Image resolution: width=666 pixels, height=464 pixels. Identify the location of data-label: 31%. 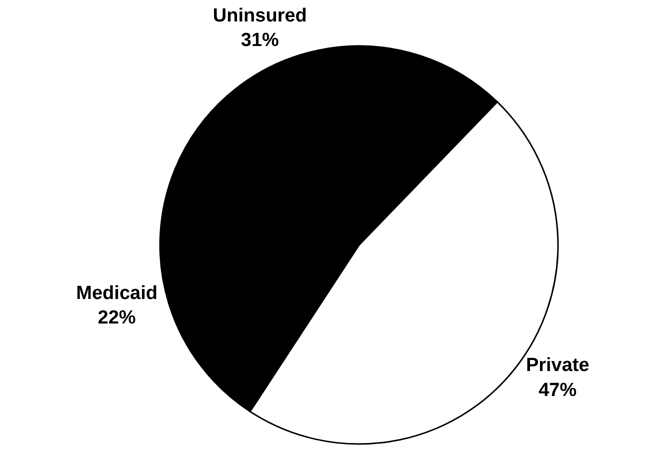
(260, 41).